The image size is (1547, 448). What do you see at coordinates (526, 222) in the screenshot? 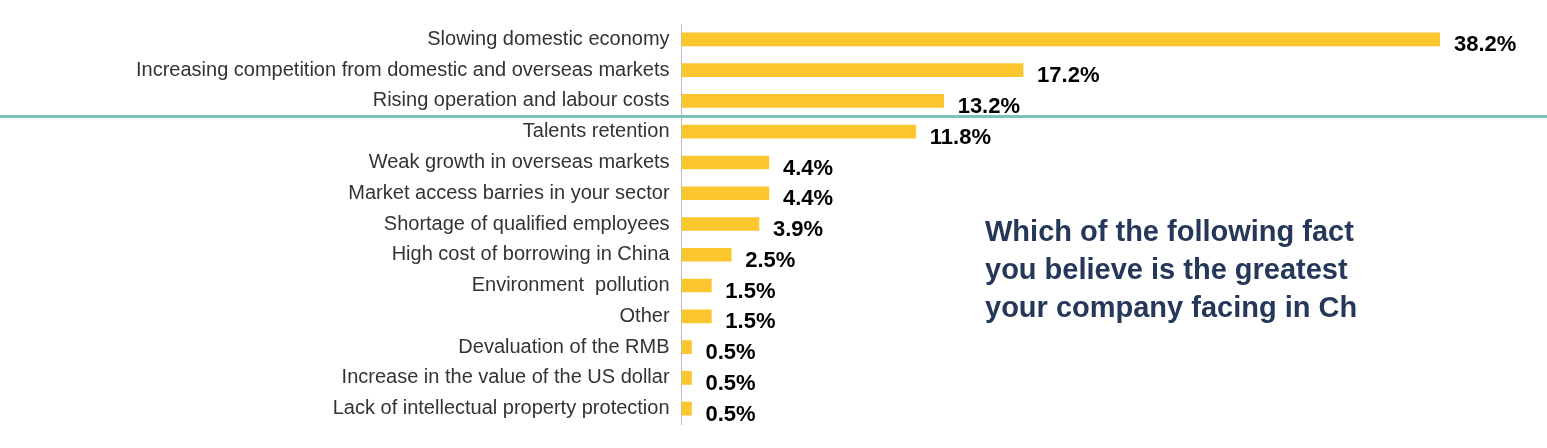
I see `y-tick-label: Shortage of qualified employees` at bounding box center [526, 222].